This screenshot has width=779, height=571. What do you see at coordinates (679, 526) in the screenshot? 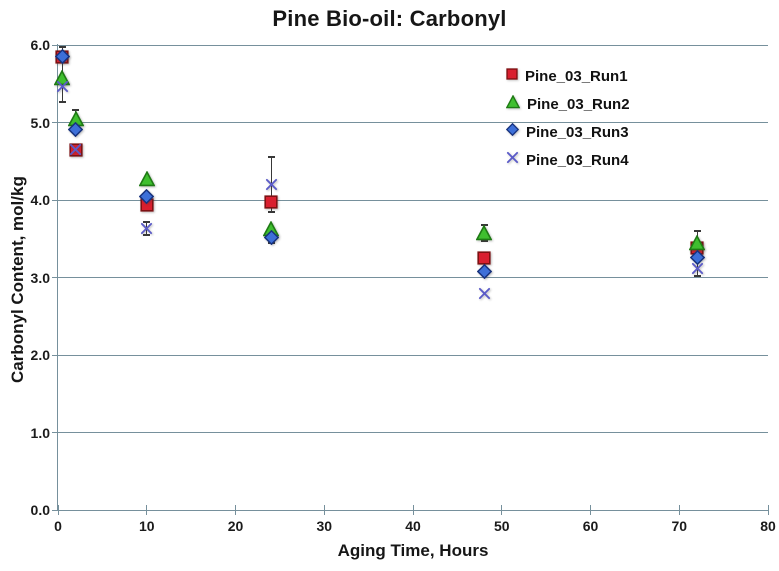
I see `x-tick-label: 70` at bounding box center [679, 526].